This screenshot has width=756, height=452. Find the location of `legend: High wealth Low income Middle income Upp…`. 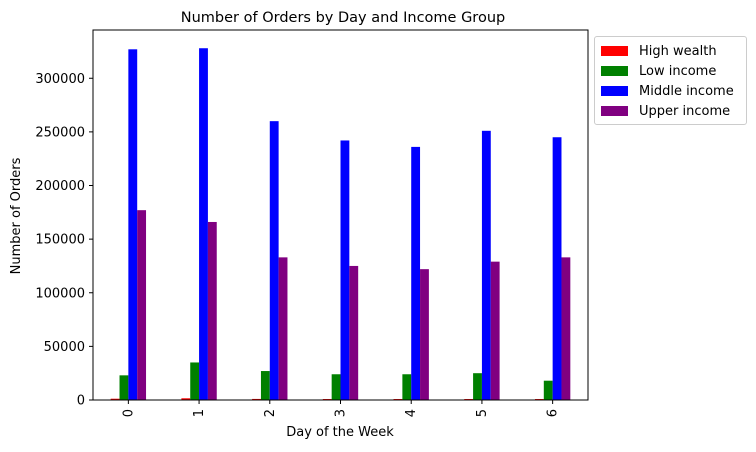

legend: High wealth Low income Middle income Upp… is located at coordinates (670, 80).